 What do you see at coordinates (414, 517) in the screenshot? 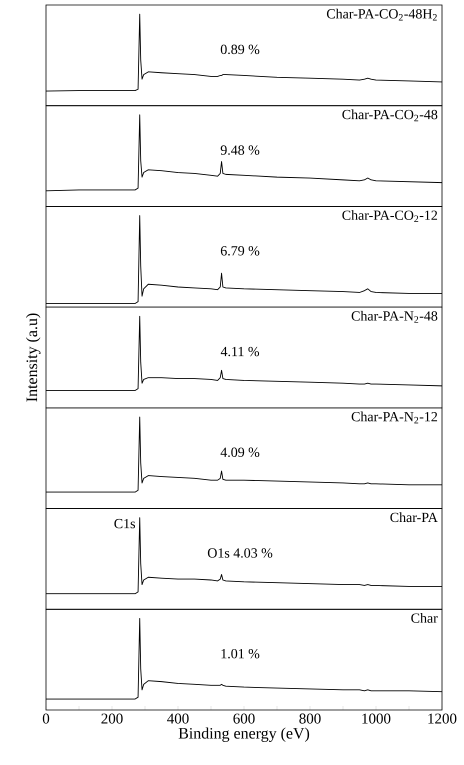
I see `text: Char-PA` at bounding box center [414, 517].